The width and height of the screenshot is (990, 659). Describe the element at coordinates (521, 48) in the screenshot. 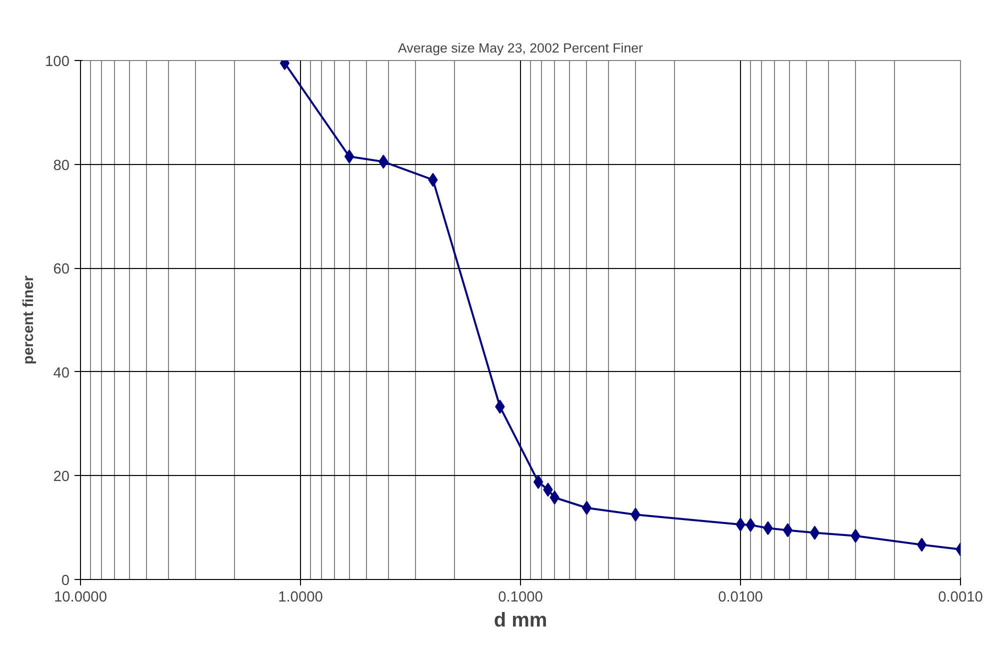

I see `chart-title: Average size May 23, 2002 Percent Finer` at that location.